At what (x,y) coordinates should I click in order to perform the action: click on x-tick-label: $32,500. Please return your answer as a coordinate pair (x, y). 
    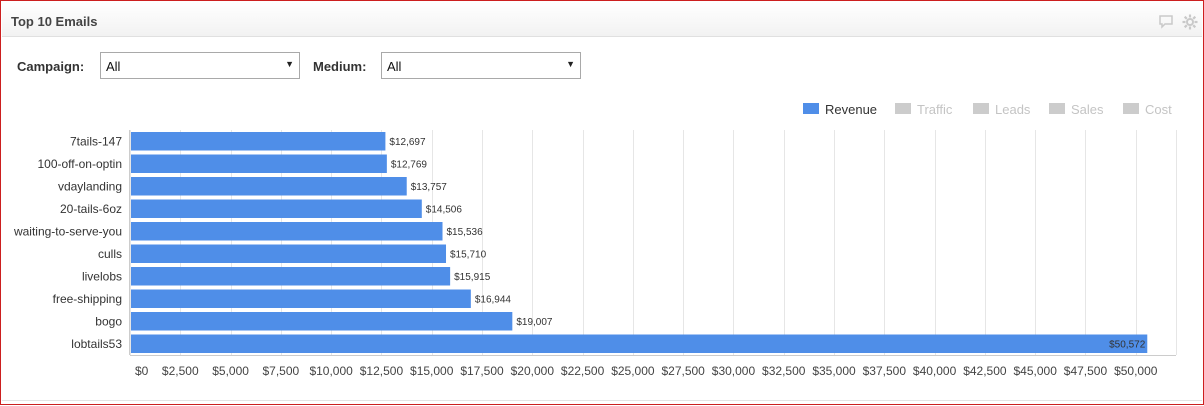
    Looking at the image, I should click on (784, 371).